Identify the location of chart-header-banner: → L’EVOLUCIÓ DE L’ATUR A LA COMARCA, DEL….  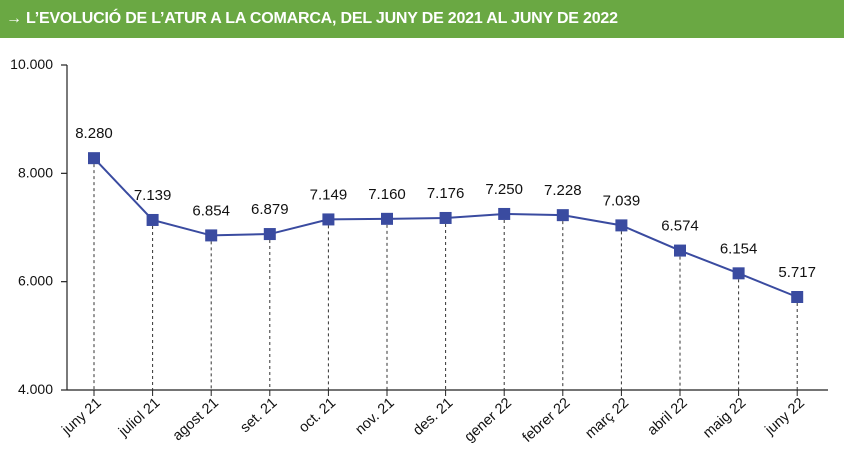
(422, 19).